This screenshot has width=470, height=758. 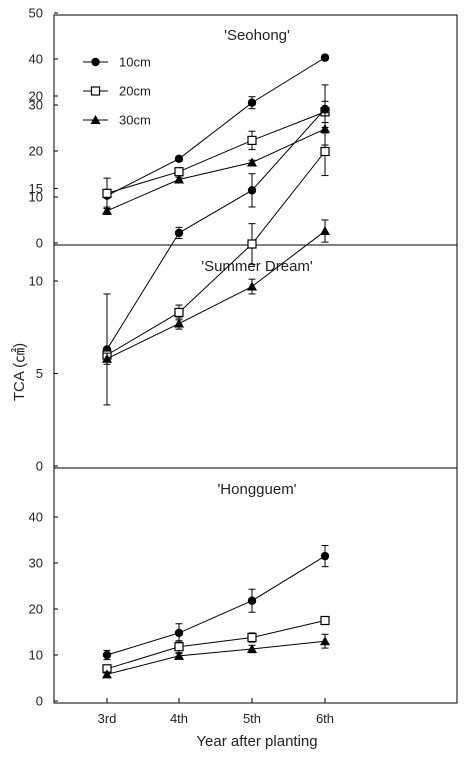 I want to click on x-axis-label: Year after planting, so click(x=256, y=741).